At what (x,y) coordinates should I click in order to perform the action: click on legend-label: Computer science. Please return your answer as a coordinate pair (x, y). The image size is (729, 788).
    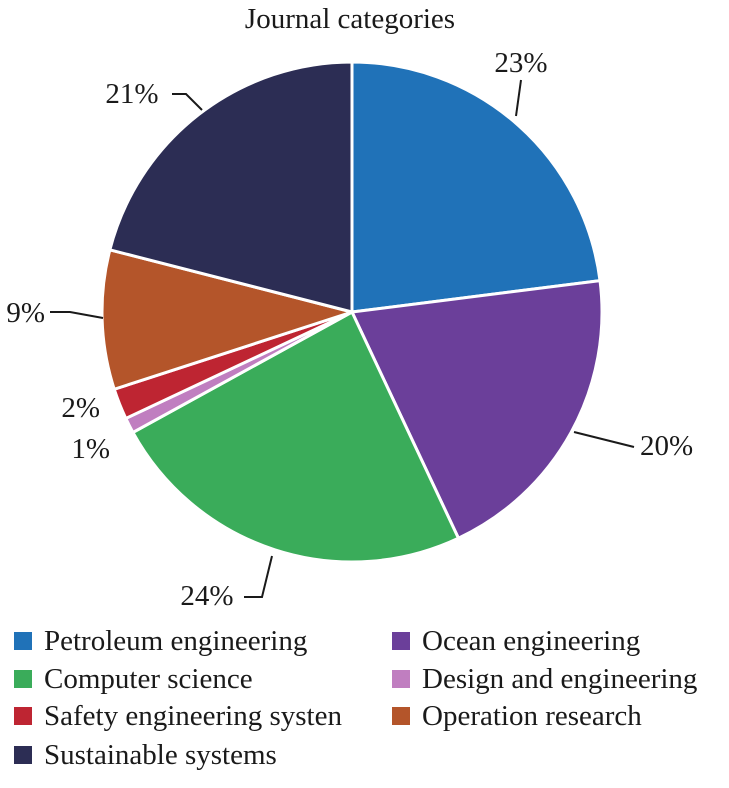
    Looking at the image, I should click on (148, 679).